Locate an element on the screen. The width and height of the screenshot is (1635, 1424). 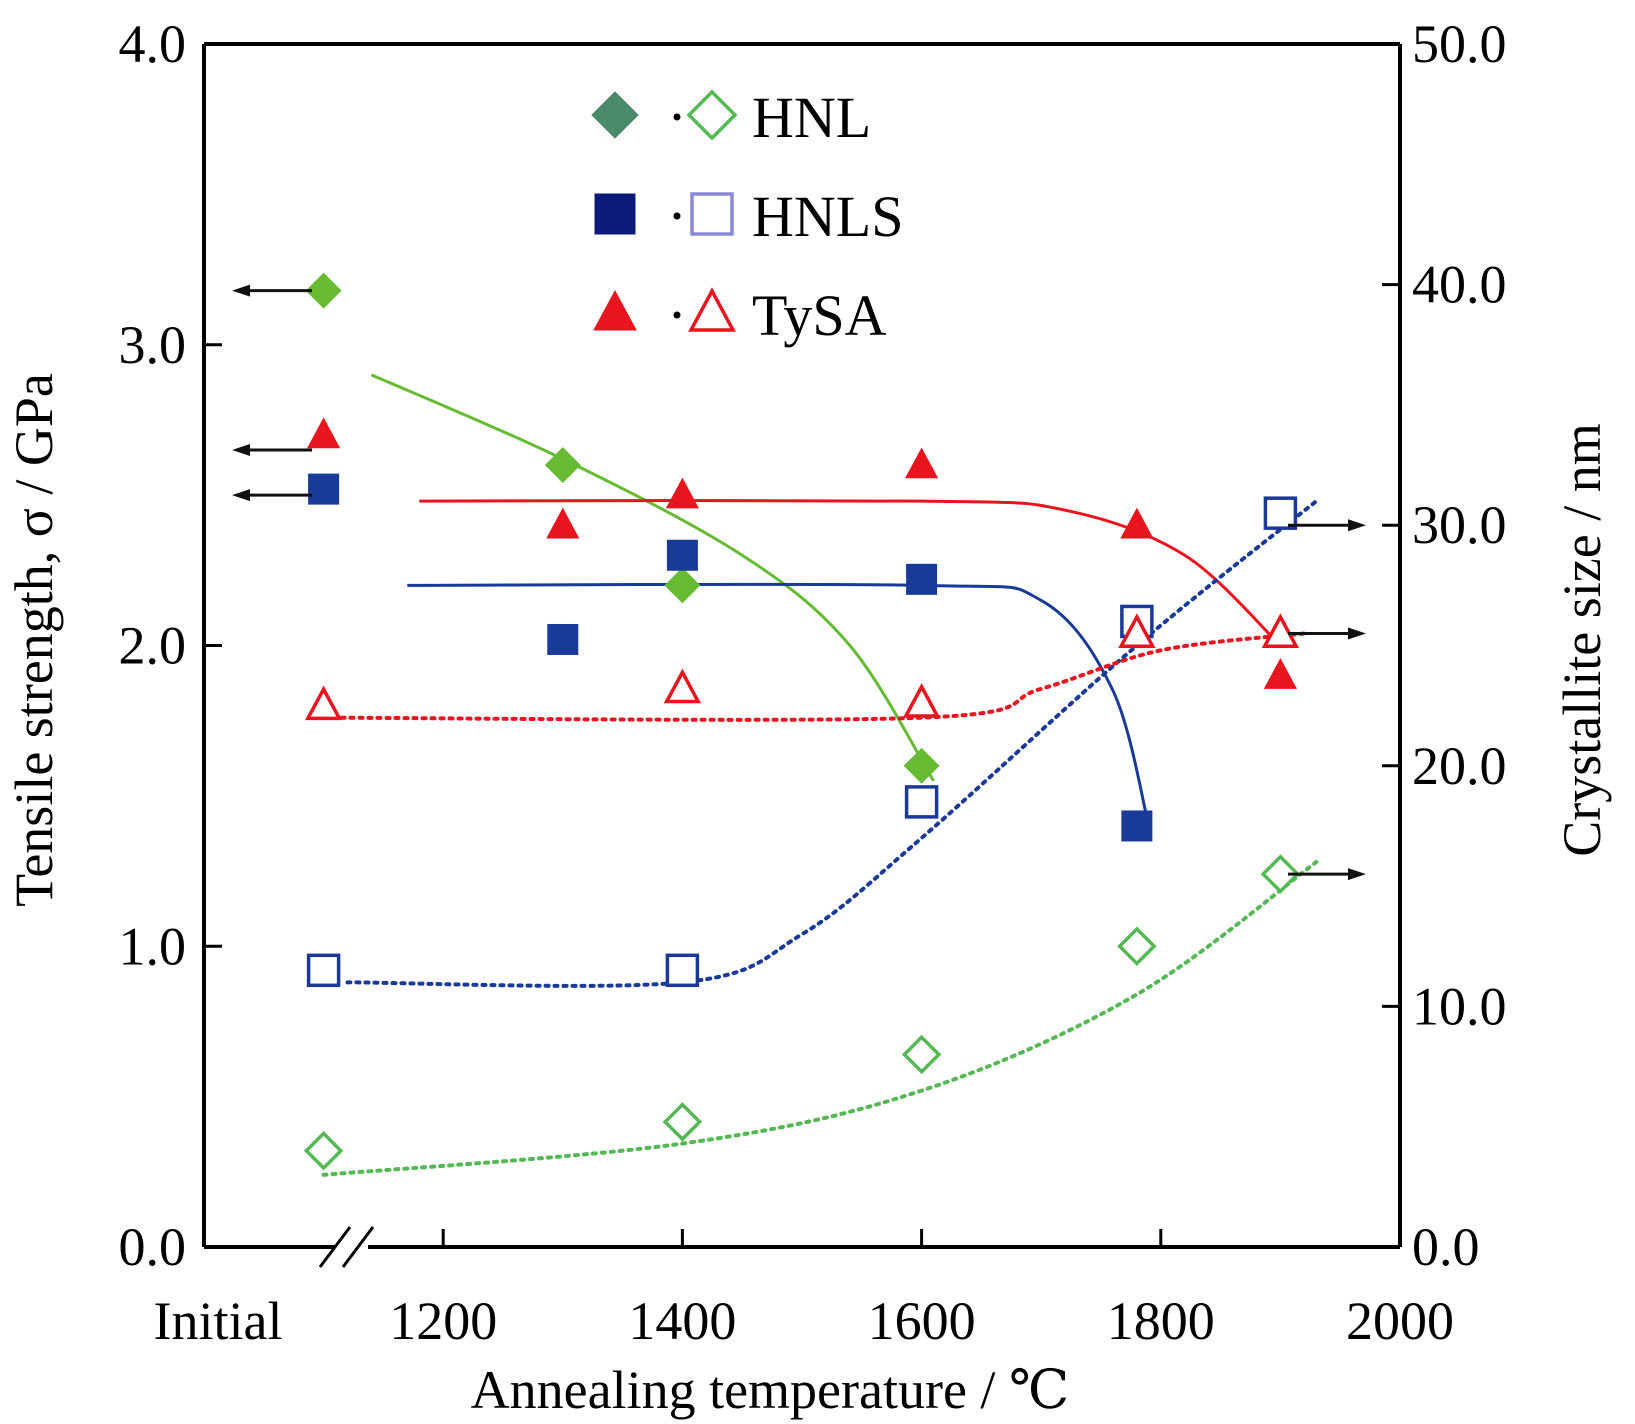
x-tick-label: 1400 is located at coordinates (682, 1321).